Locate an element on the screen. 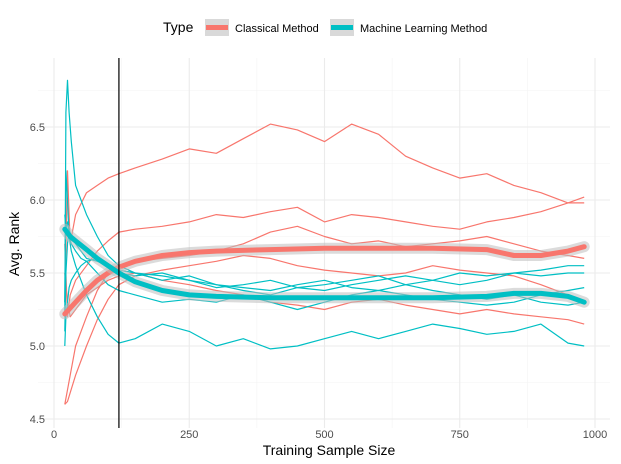  x-tick-label: 250 is located at coordinates (189, 435).